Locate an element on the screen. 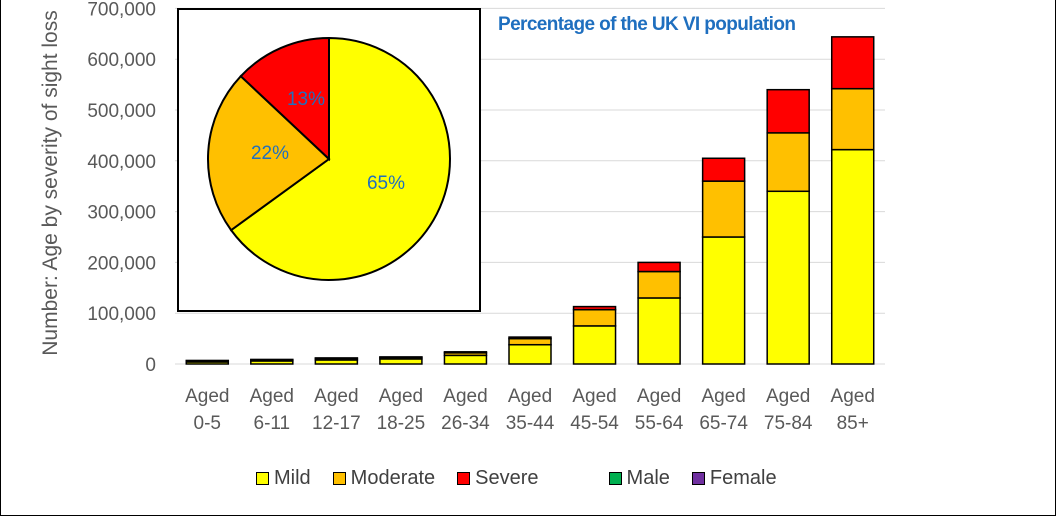  x-tick-label: 6-11 is located at coordinates (272, 423).